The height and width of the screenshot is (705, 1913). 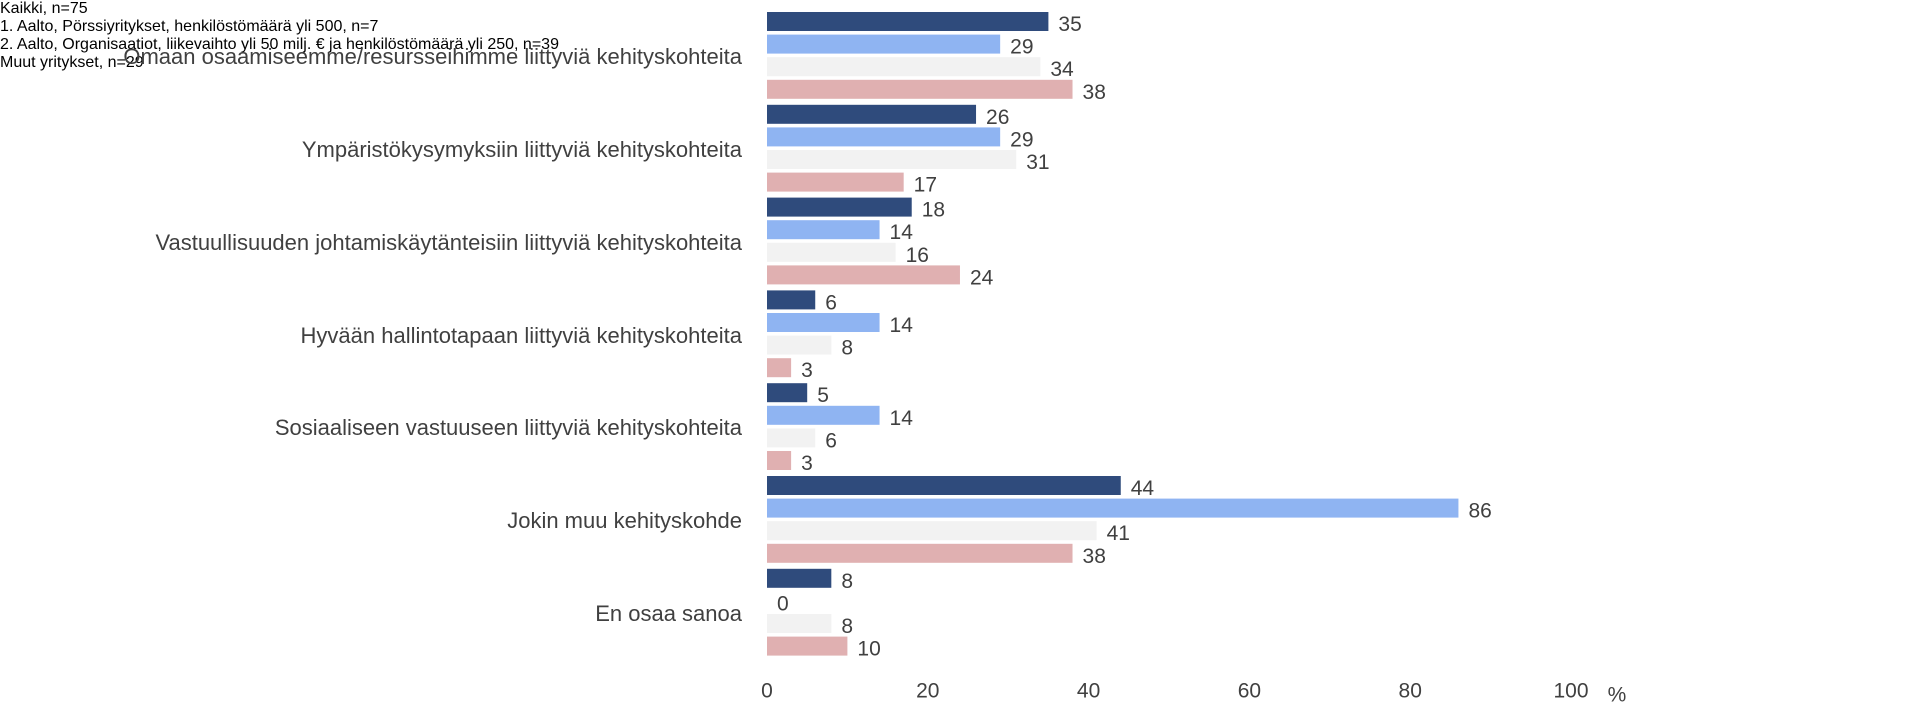 What do you see at coordinates (783, 603) in the screenshot?
I see `value-label: 0` at bounding box center [783, 603].